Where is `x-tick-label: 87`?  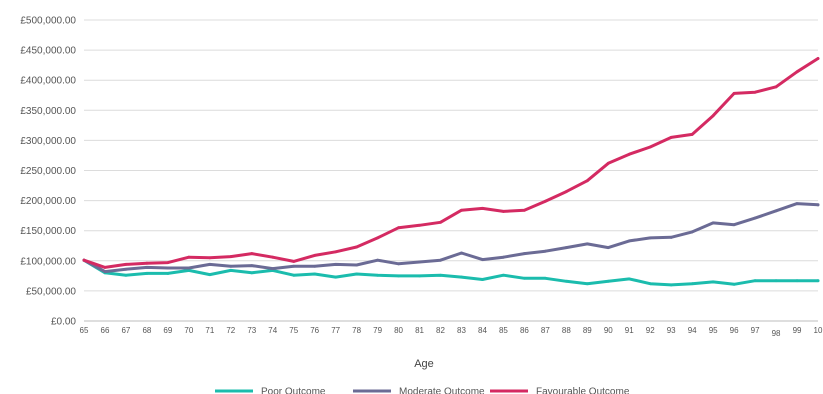
x-tick-label: 87 is located at coordinates (545, 330).